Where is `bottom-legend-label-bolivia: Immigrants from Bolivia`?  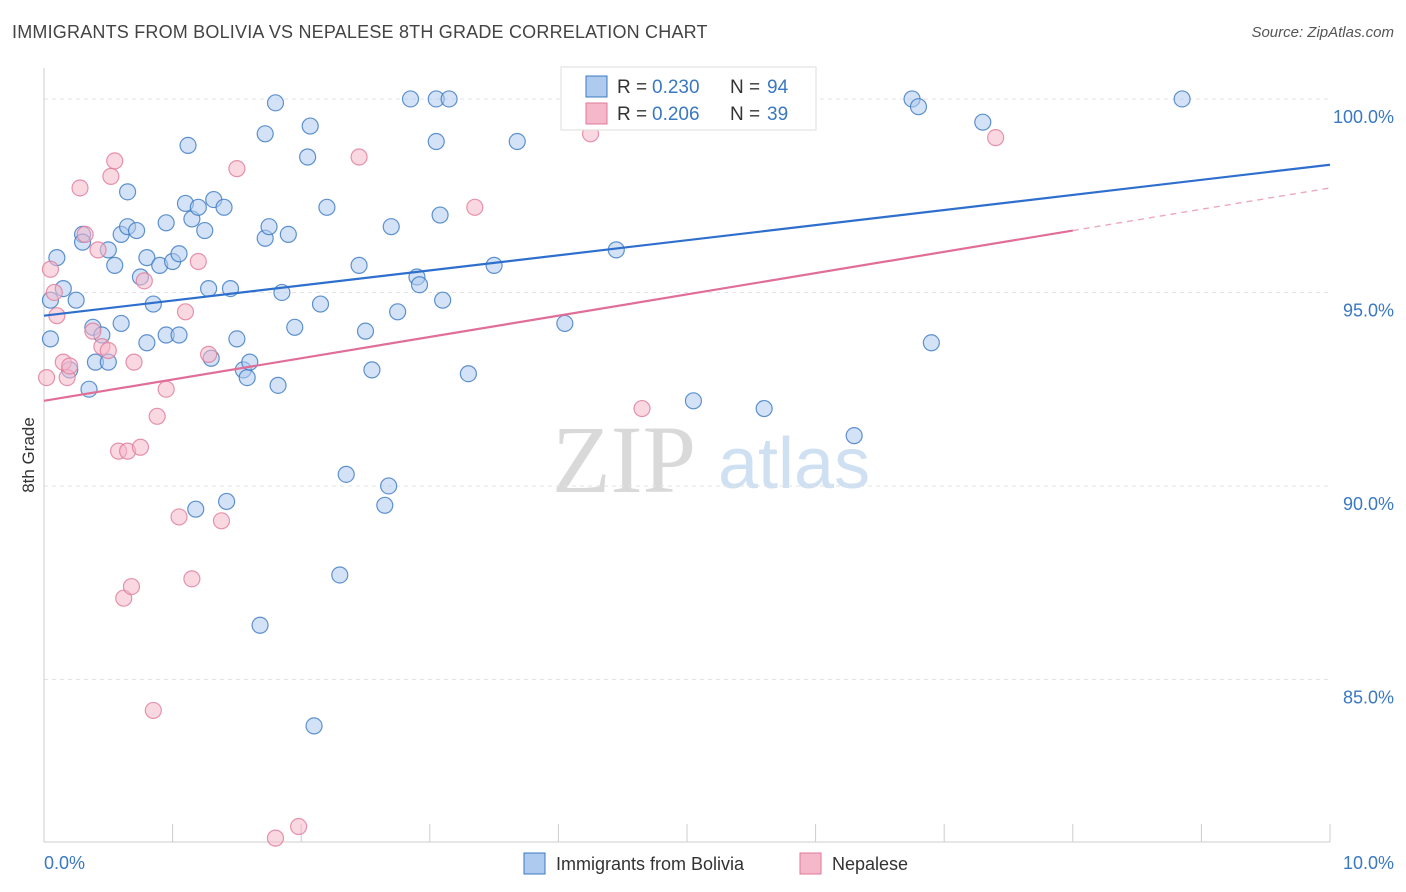
bottom-legend-label-bolivia: Immigrants from Bolivia is located at coordinates (650, 864).